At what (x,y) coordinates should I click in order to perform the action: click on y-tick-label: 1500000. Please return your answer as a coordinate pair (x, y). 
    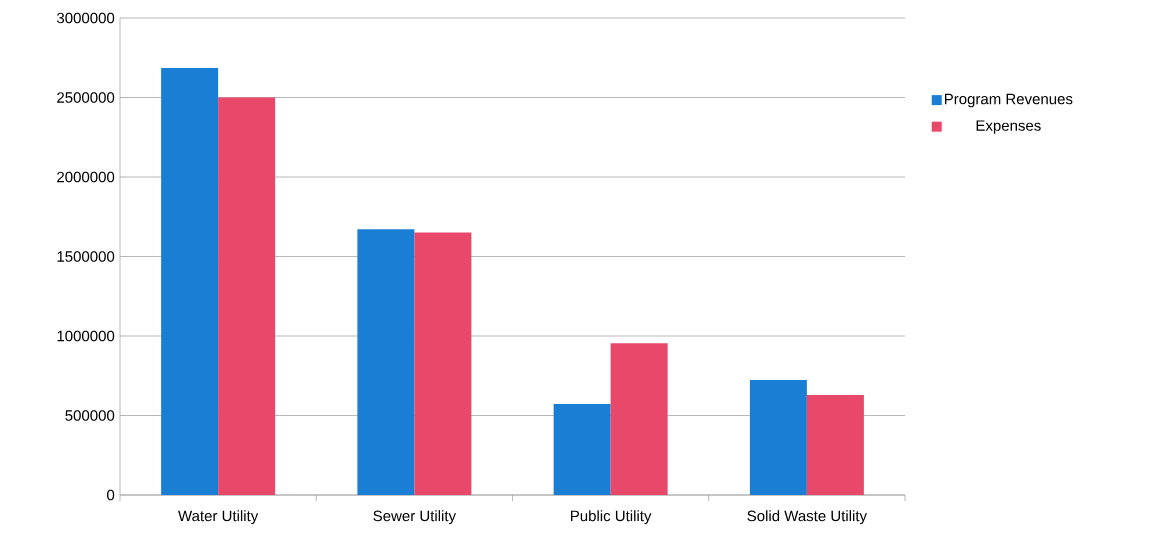
    Looking at the image, I should click on (86, 256).